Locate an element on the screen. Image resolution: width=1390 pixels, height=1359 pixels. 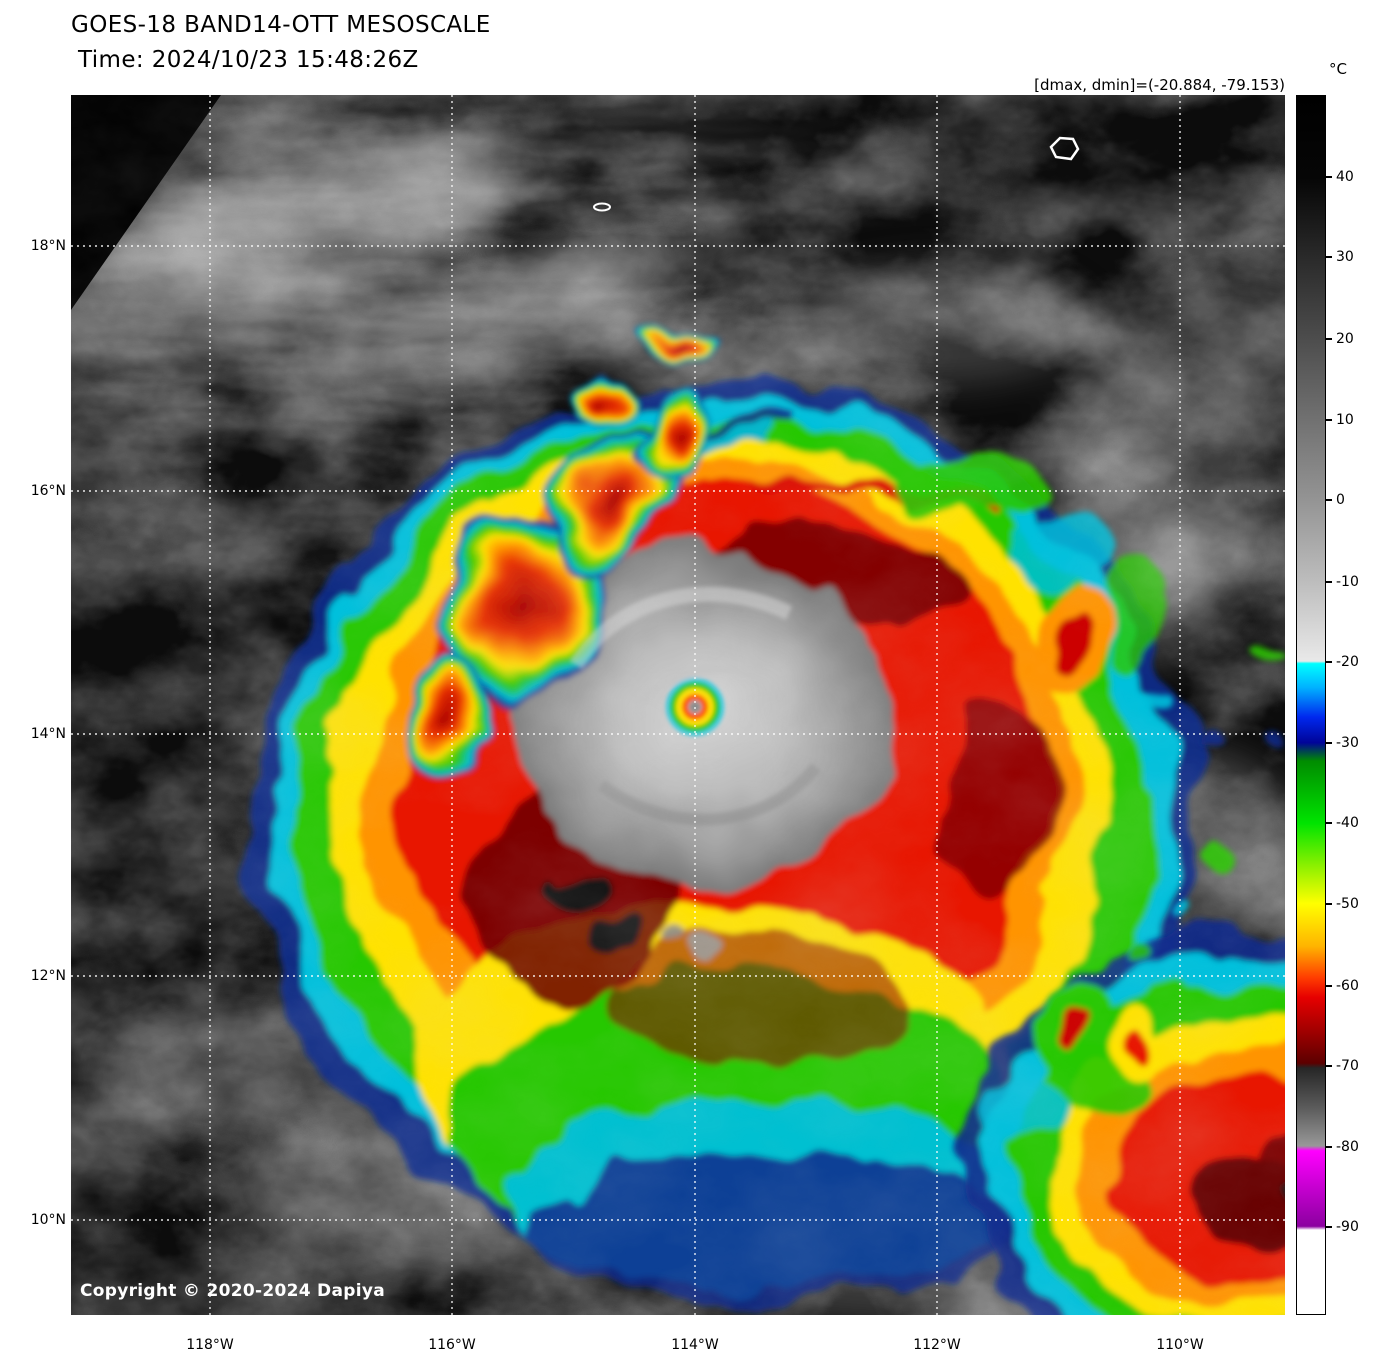
lat-label-12n: 12°N is located at coordinates (48, 976).